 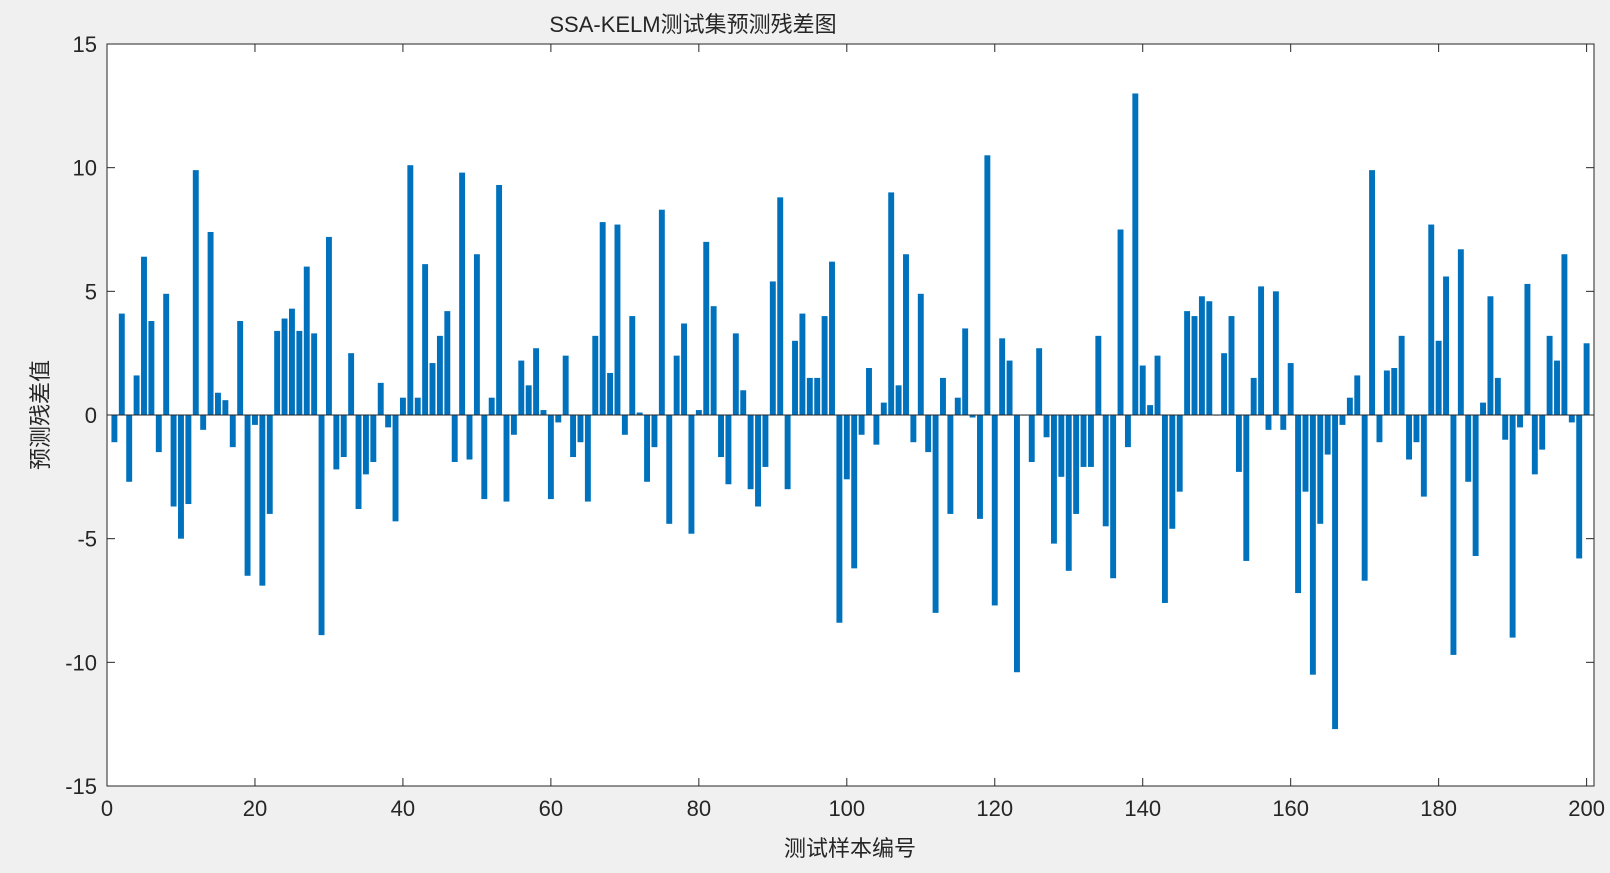 I want to click on y-tick-label: 10, so click(x=85, y=168).